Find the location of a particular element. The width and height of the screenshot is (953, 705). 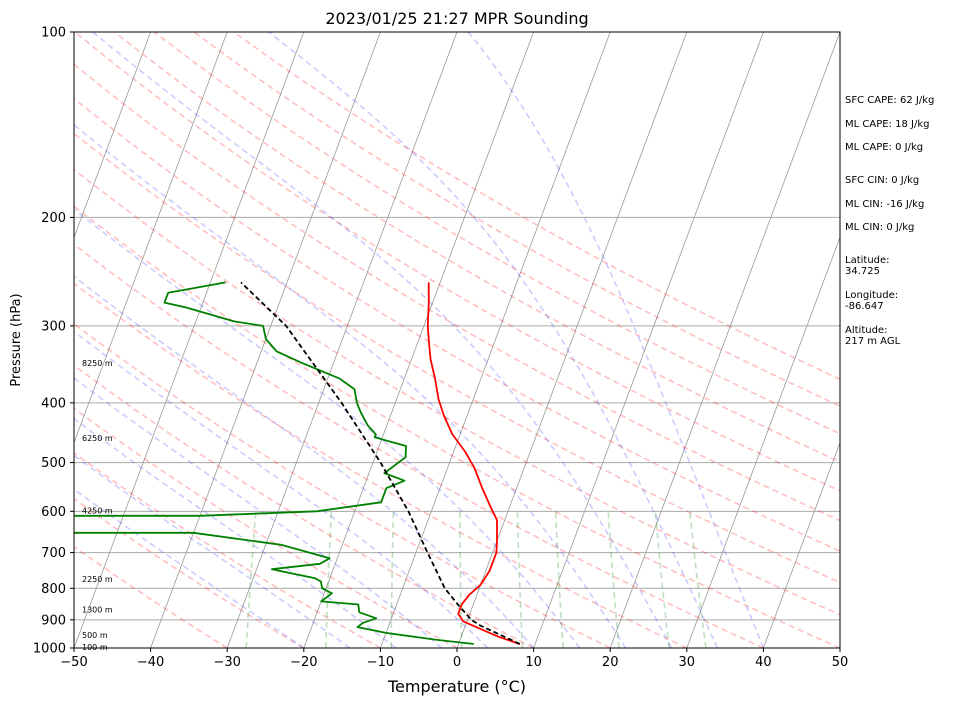

y-tick-label: 700 is located at coordinates (53, 553).